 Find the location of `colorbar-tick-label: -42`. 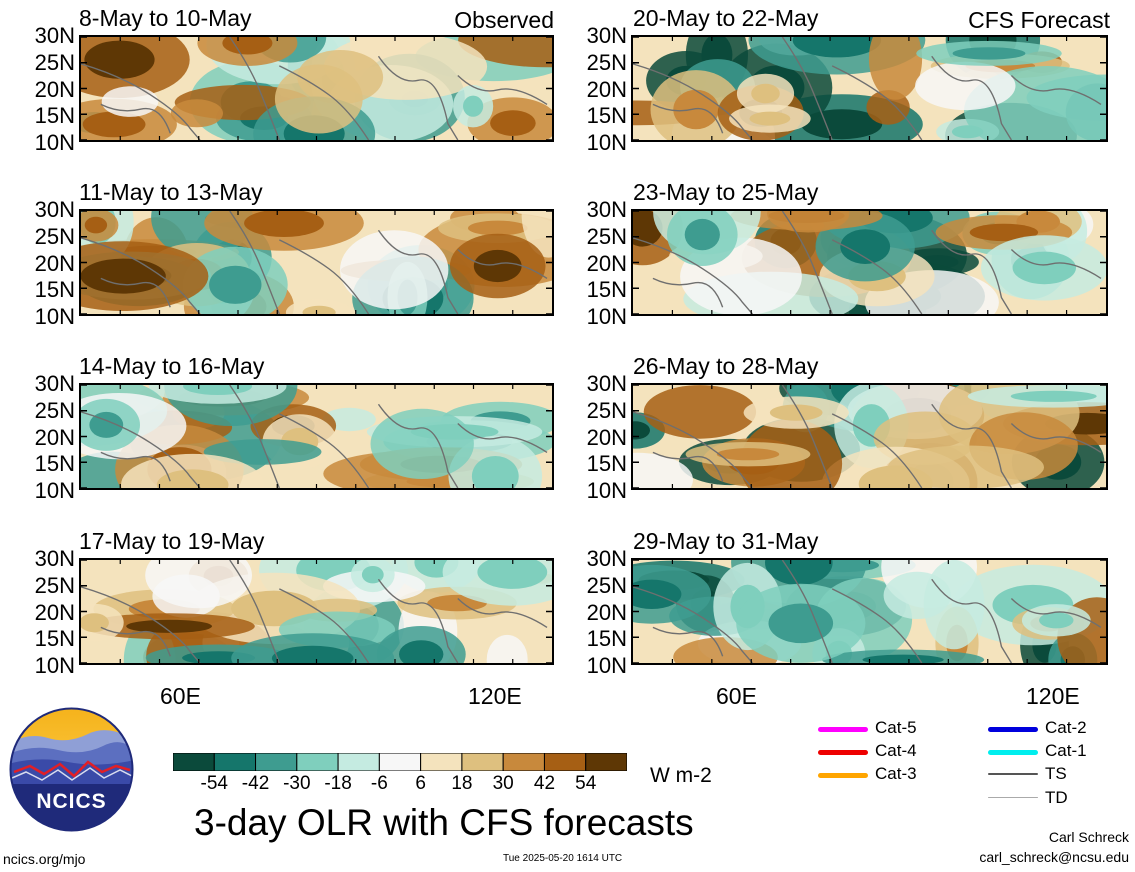

colorbar-tick-label: -42 is located at coordinates (255, 783).